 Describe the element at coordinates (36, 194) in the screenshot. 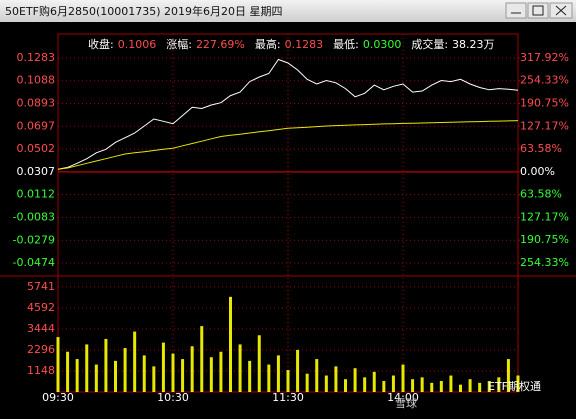

I see `y-tick-label: 0.0112` at that location.